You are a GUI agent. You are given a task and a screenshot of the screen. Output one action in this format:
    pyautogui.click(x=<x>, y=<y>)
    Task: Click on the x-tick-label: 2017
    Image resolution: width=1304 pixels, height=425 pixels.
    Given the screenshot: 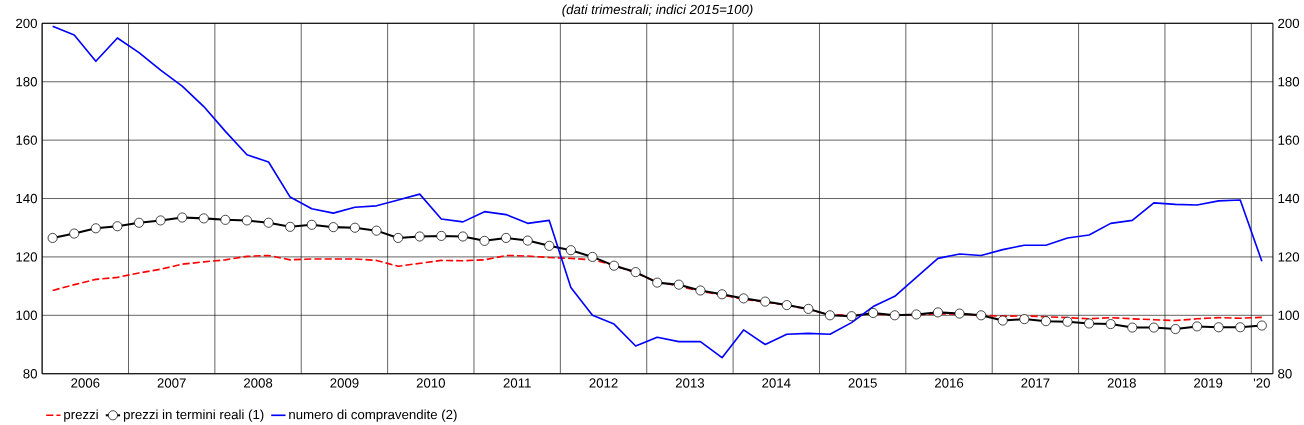 What is the action you would take?
    pyautogui.click(x=1035, y=383)
    